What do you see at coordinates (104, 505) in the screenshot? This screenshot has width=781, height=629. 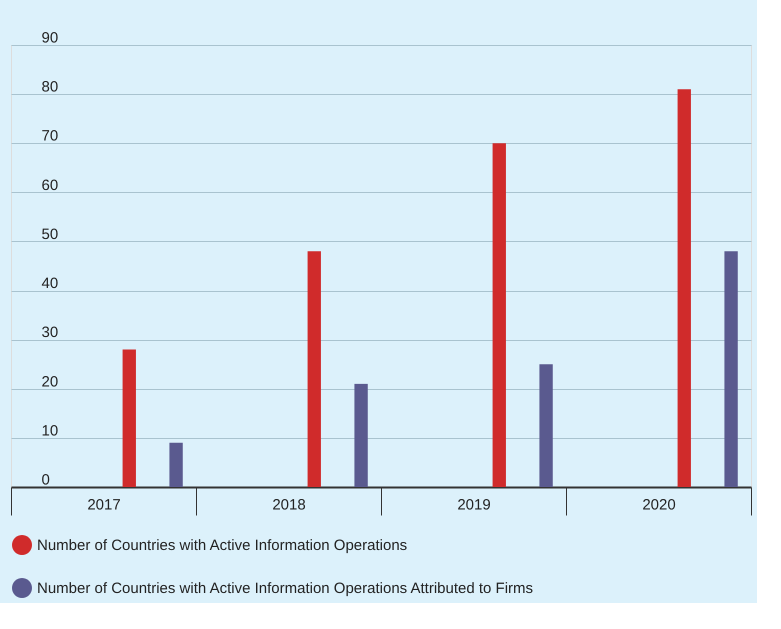 I see `x-tick-label: 2017` at bounding box center [104, 505].